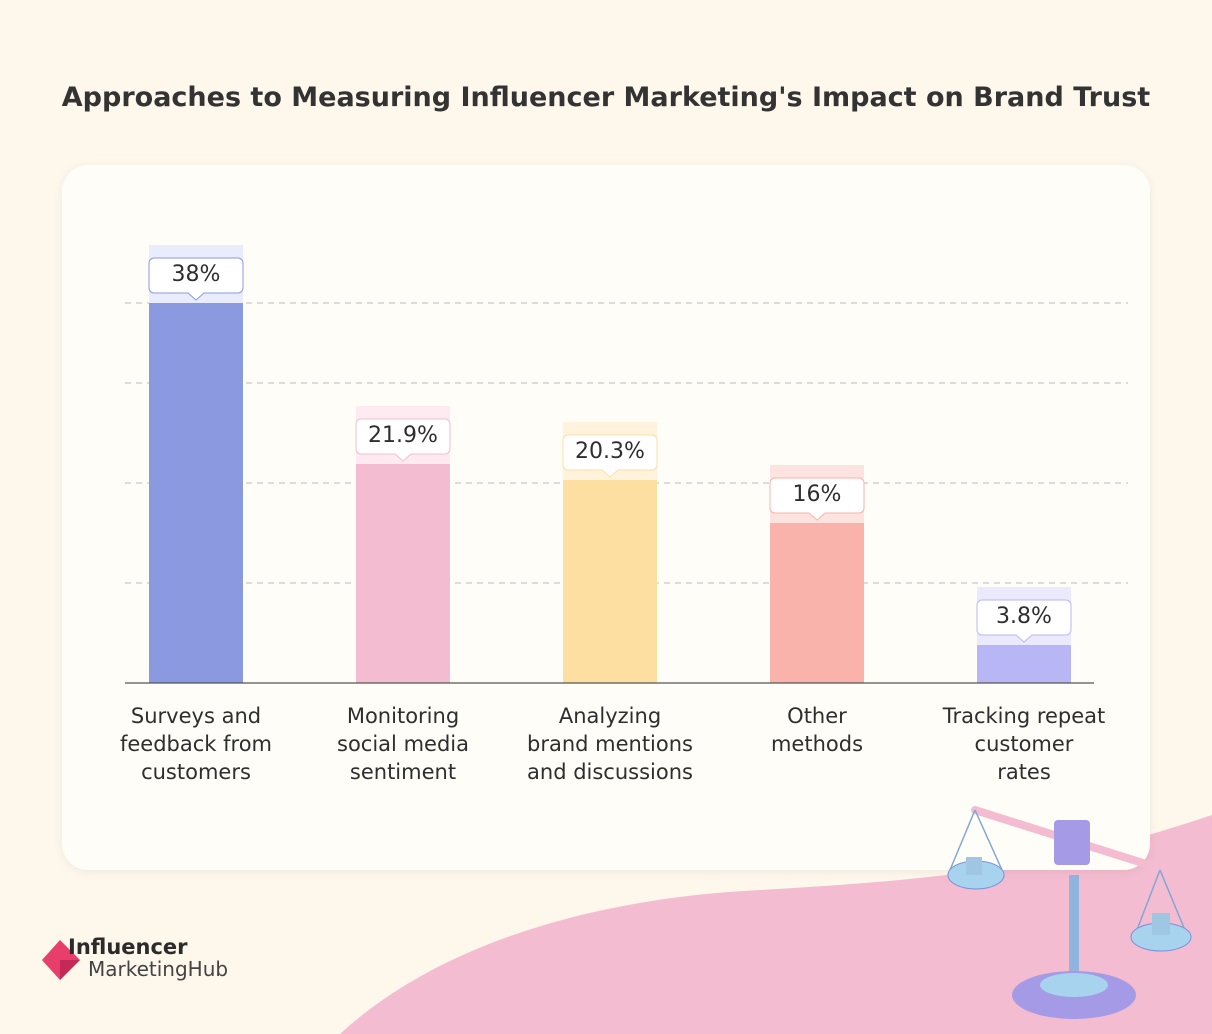 Image resolution: width=1212 pixels, height=1034 pixels. Describe the element at coordinates (817, 494) in the screenshot. I see `data-label: 16%` at that location.